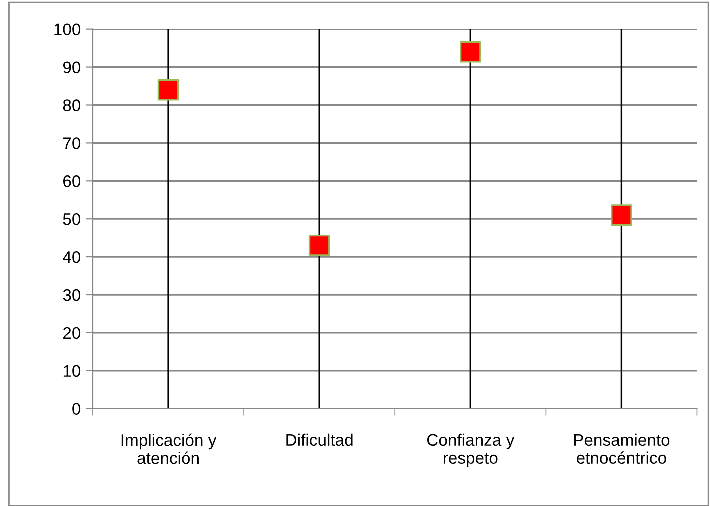 The image size is (710, 506). I want to click on y-tick-label: 0, so click(76, 409).